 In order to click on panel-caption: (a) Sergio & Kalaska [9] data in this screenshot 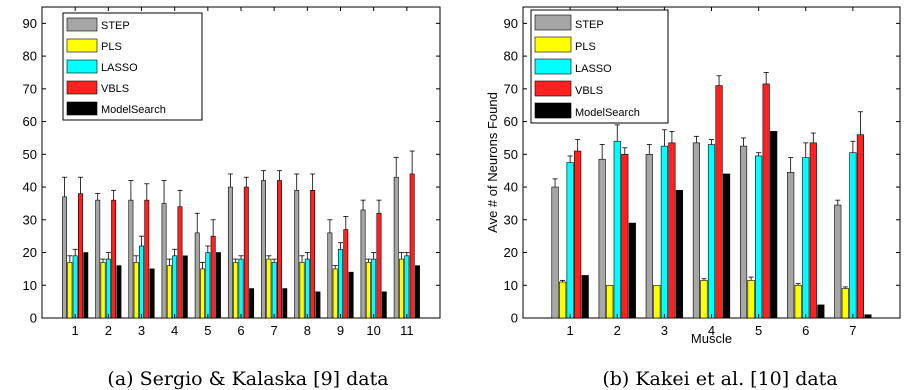, I will do `click(247, 379)`.